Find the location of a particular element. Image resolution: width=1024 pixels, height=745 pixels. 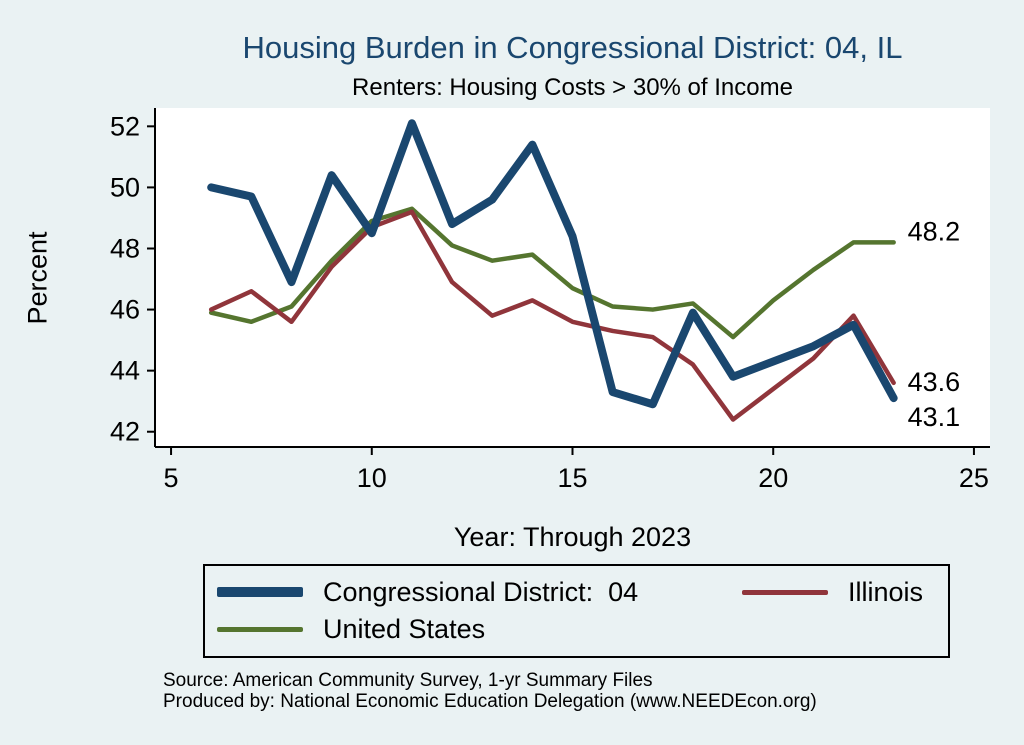

y-tick-label: 52 is located at coordinates (125, 126).